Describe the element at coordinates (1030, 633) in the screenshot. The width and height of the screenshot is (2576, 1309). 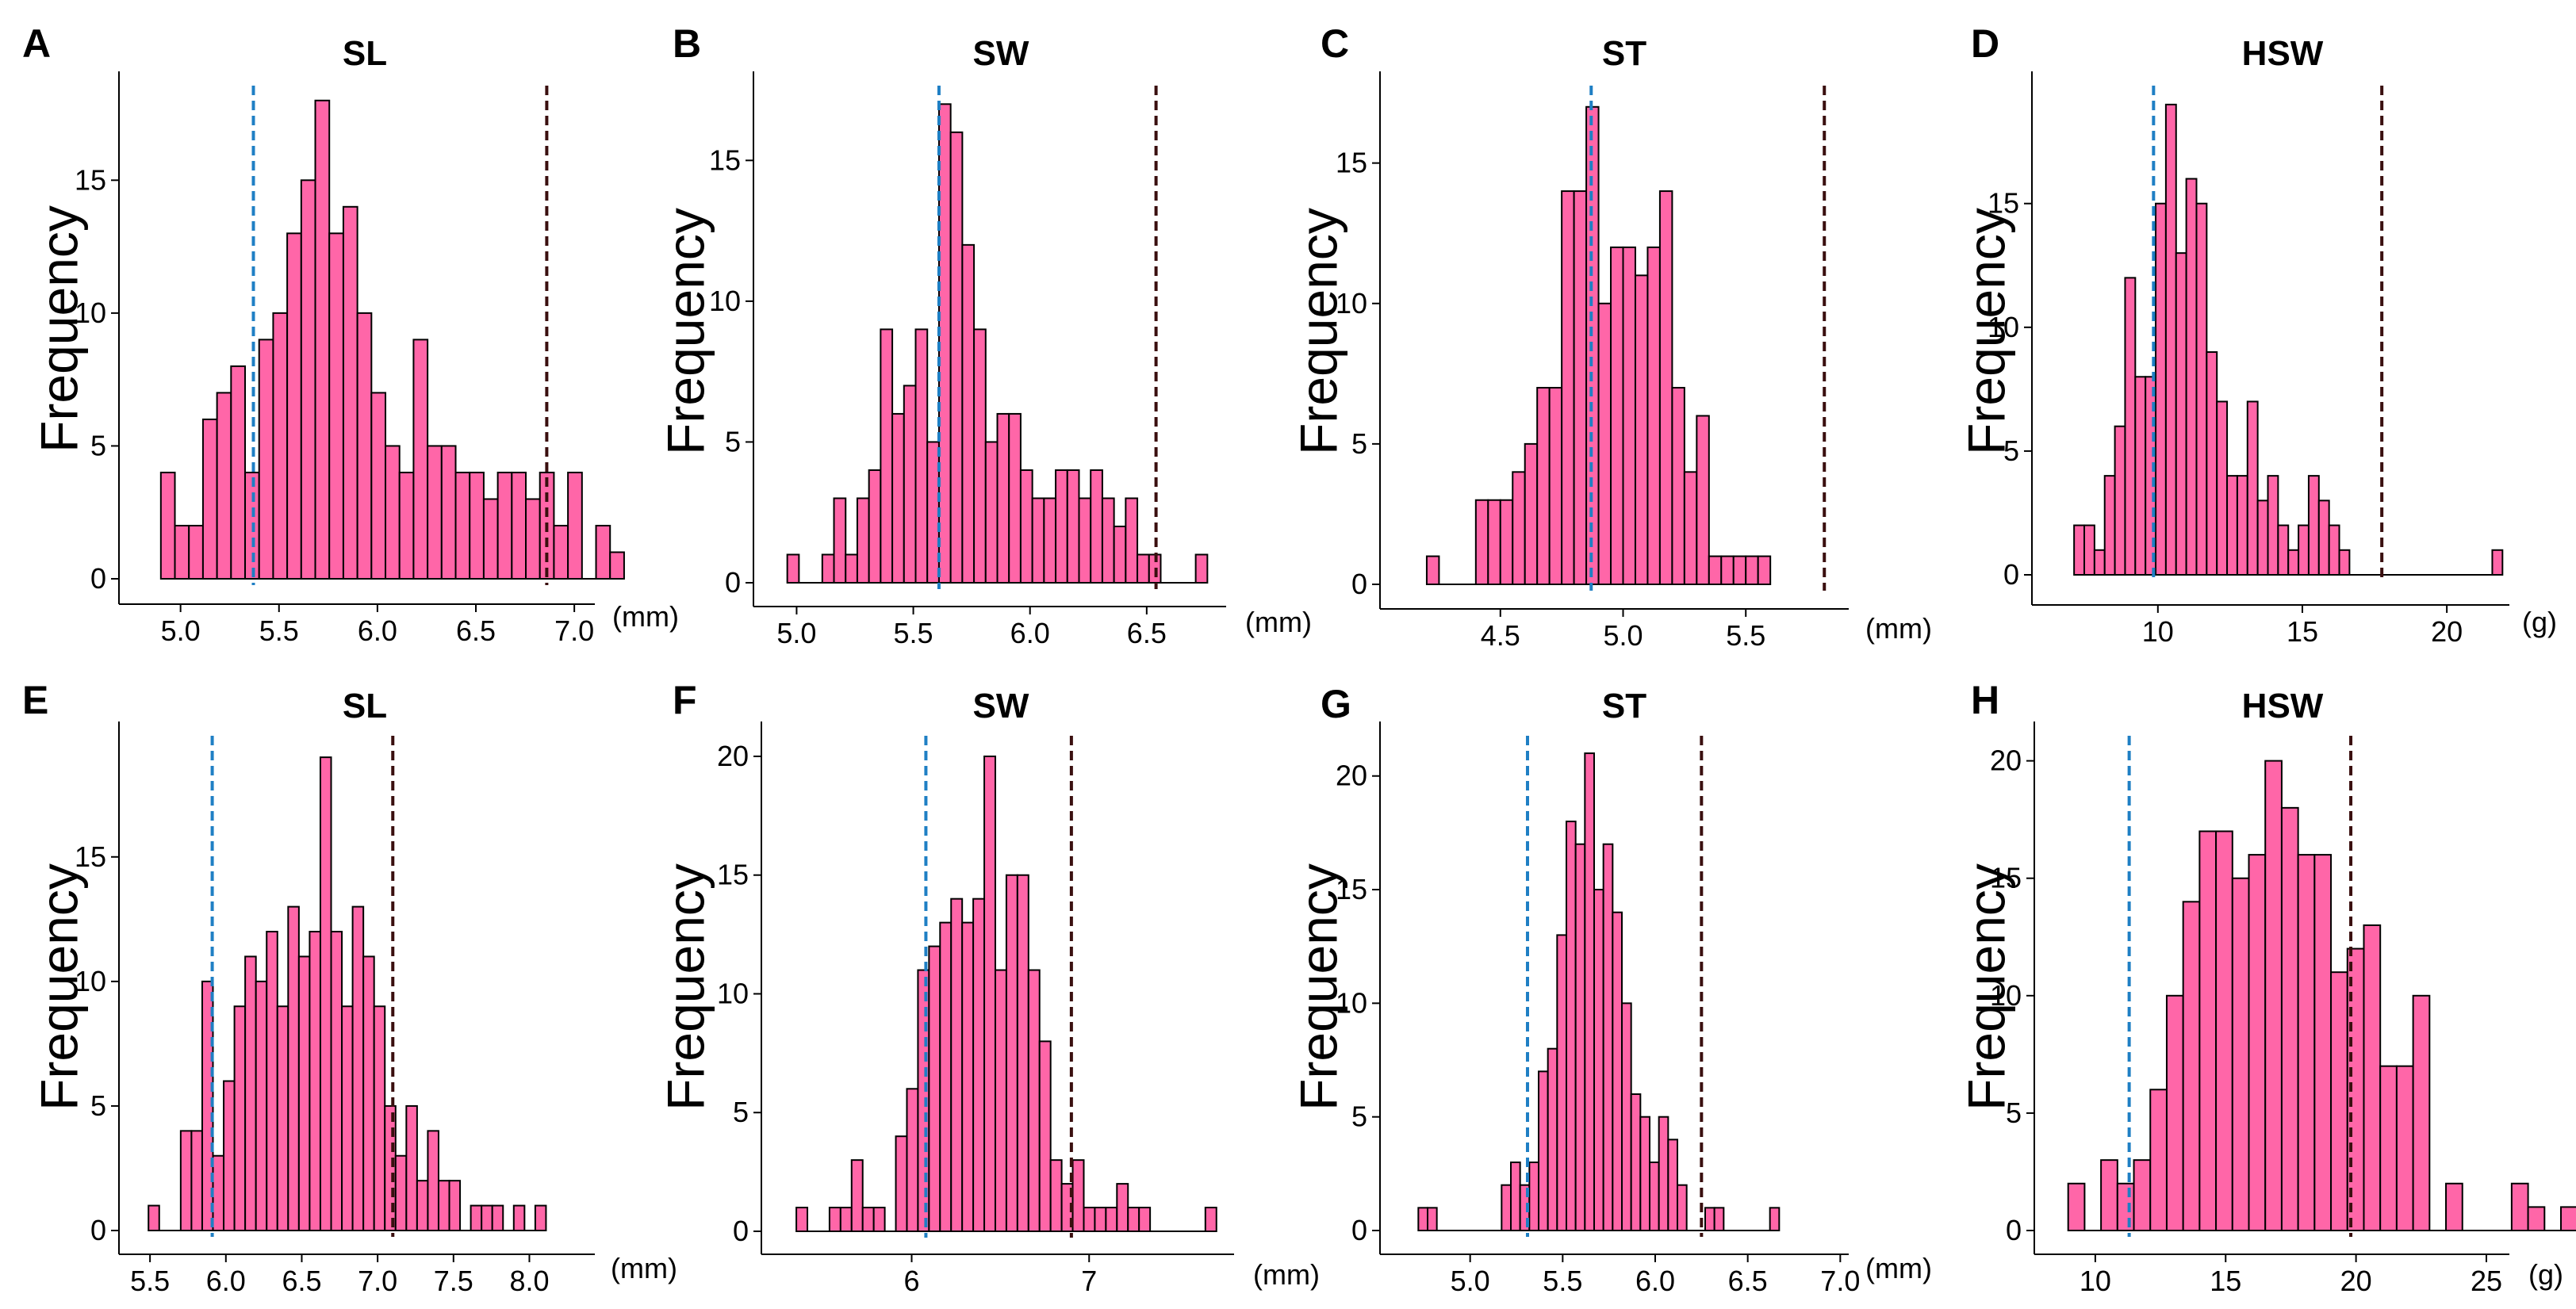
I see `x-tick-label: 6.0` at that location.